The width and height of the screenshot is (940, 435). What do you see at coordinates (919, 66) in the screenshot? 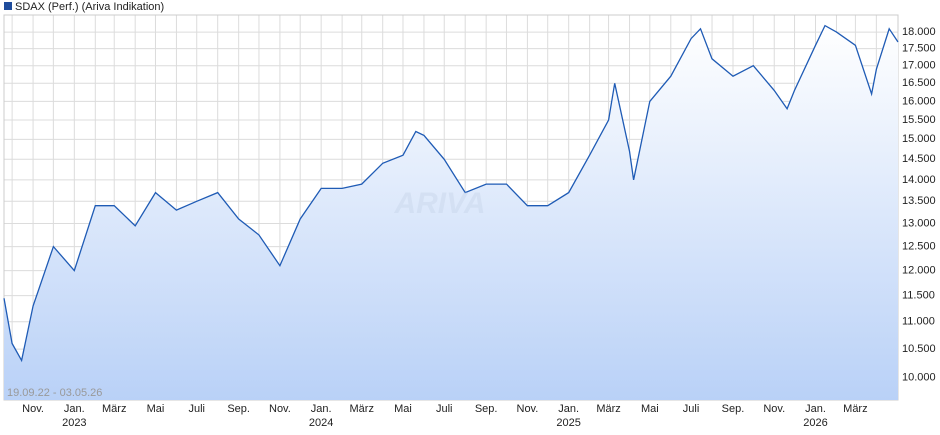
I see `y-tick-label: 17.000` at bounding box center [919, 66].